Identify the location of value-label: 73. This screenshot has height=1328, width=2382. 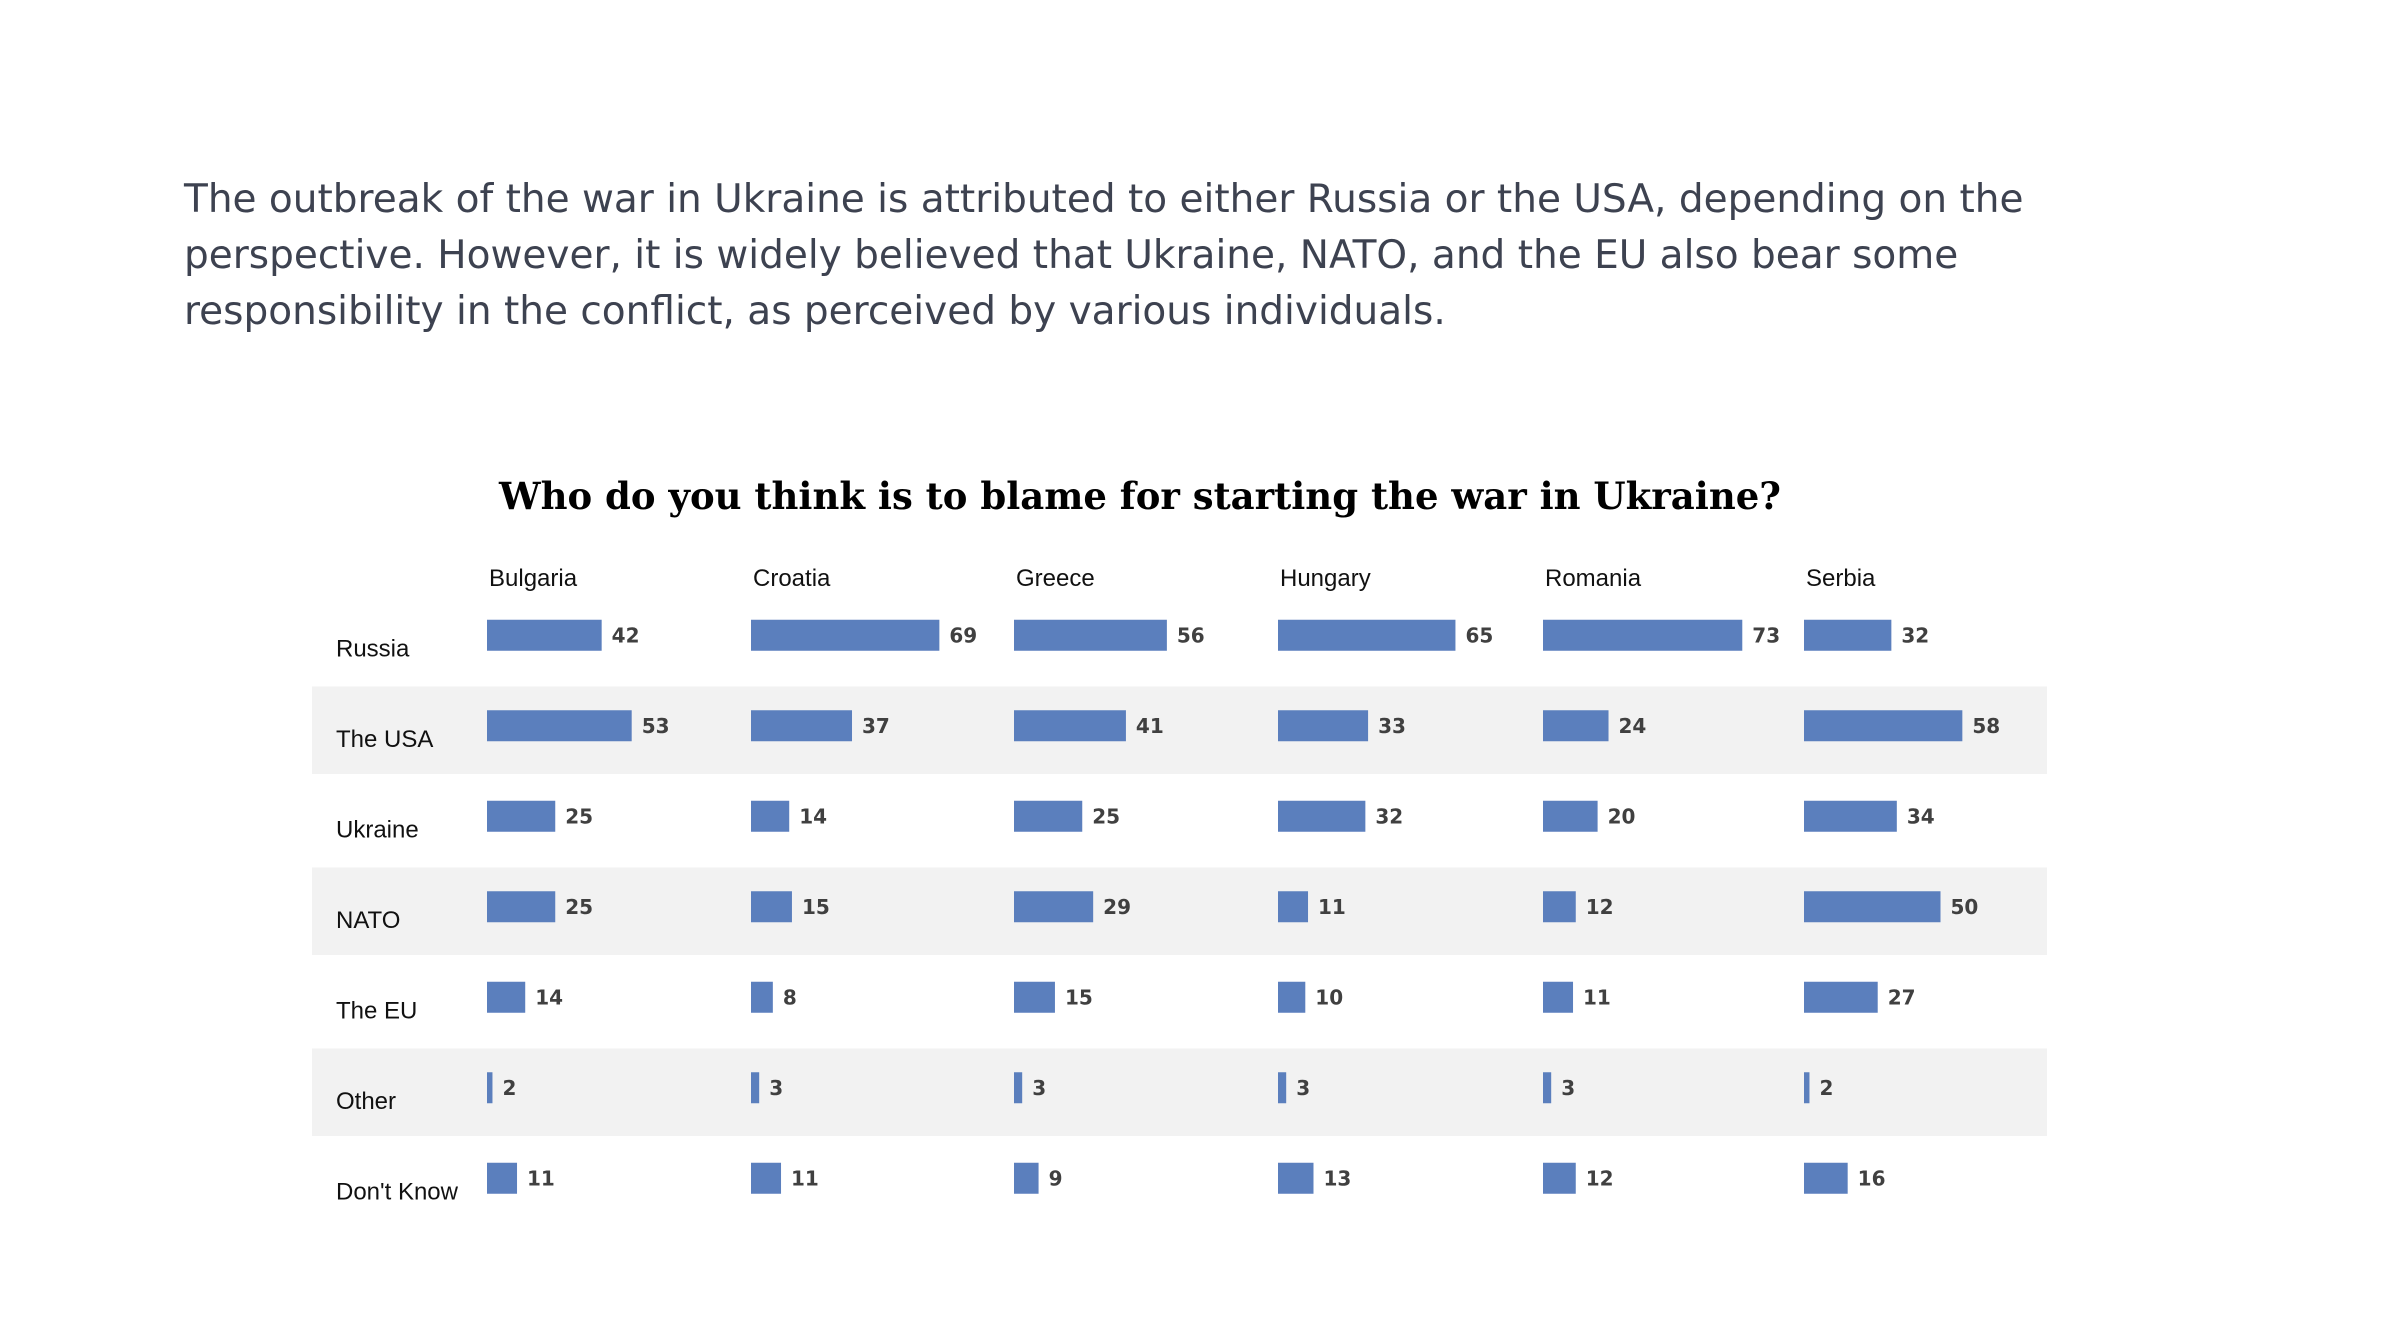
(1766, 635).